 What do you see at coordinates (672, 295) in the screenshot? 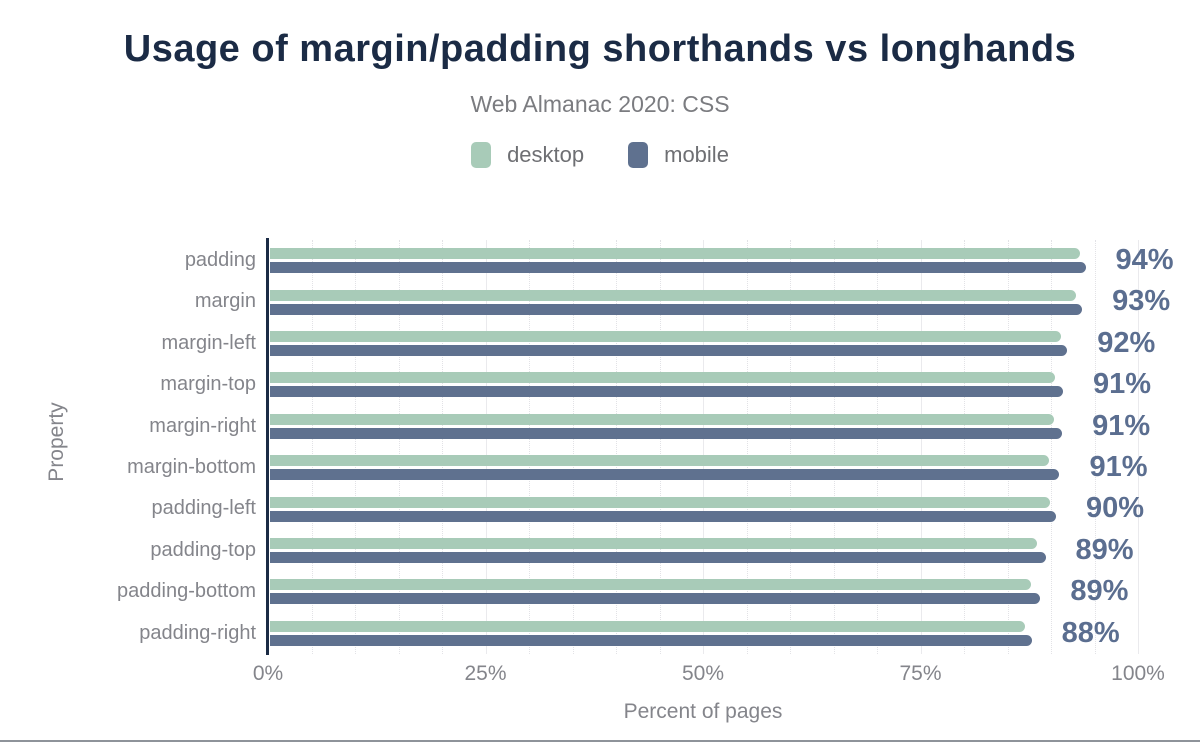
I see `desktop-bar-margin` at bounding box center [672, 295].